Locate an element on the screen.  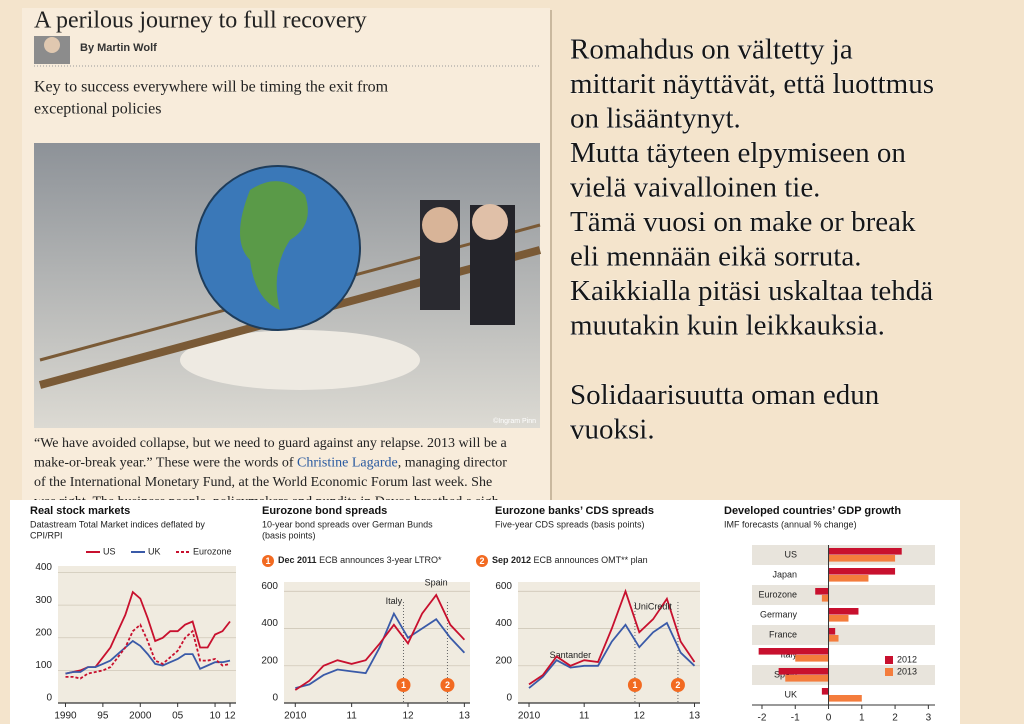
article-title: A perilous journey to full recovery is located at coordinates (200, 21).